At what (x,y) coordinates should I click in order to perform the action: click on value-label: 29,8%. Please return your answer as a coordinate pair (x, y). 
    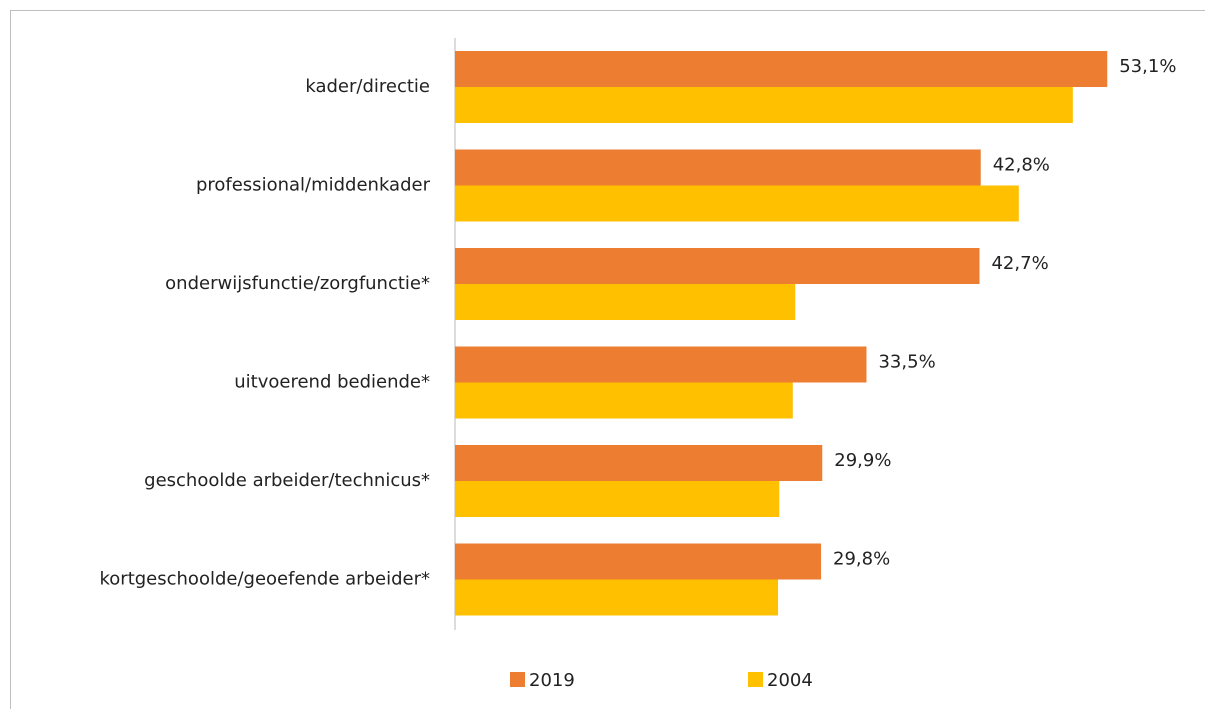
    Looking at the image, I should click on (861, 559).